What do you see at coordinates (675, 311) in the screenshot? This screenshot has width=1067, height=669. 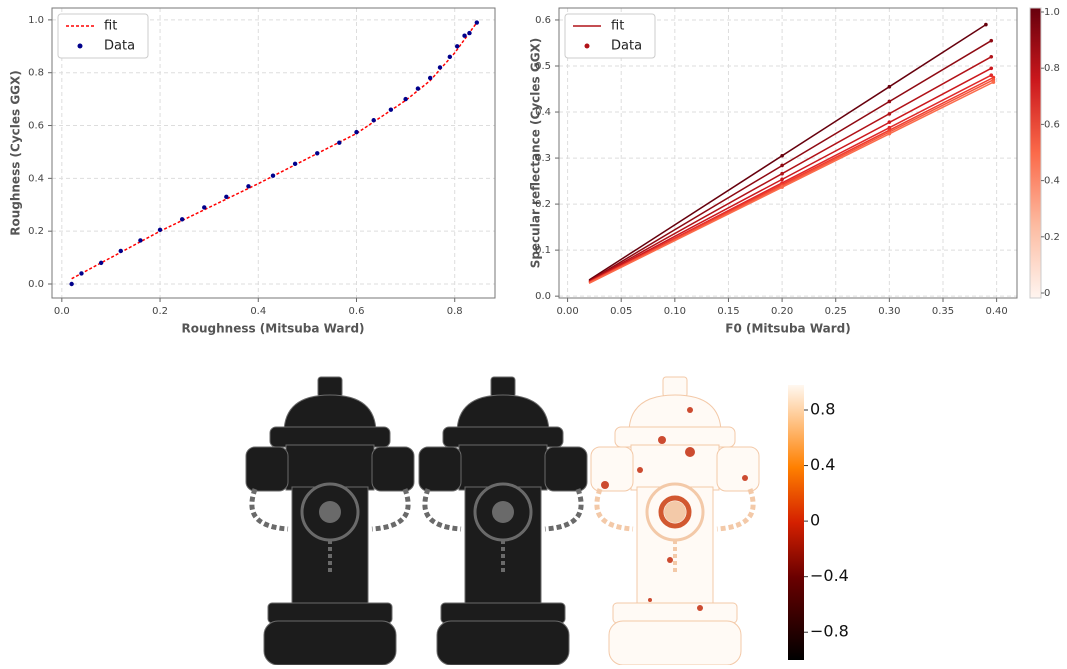 I see `x-tick-label: 0.10` at bounding box center [675, 311].